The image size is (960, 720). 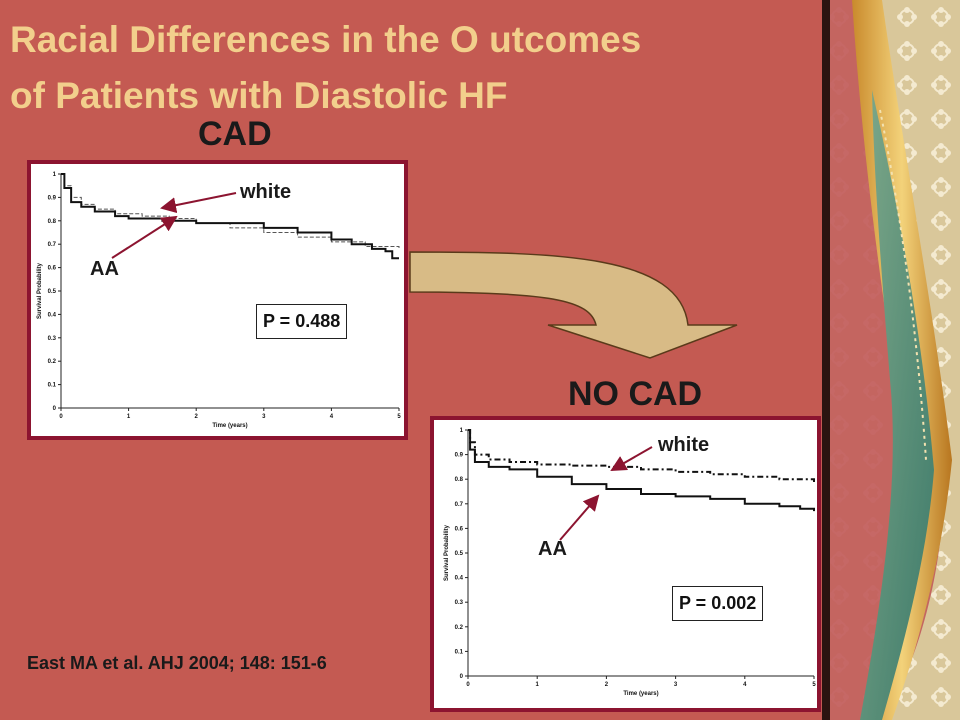 What do you see at coordinates (302, 321) in the screenshot?
I see `p-value-cad: P = 0.488` at bounding box center [302, 321].